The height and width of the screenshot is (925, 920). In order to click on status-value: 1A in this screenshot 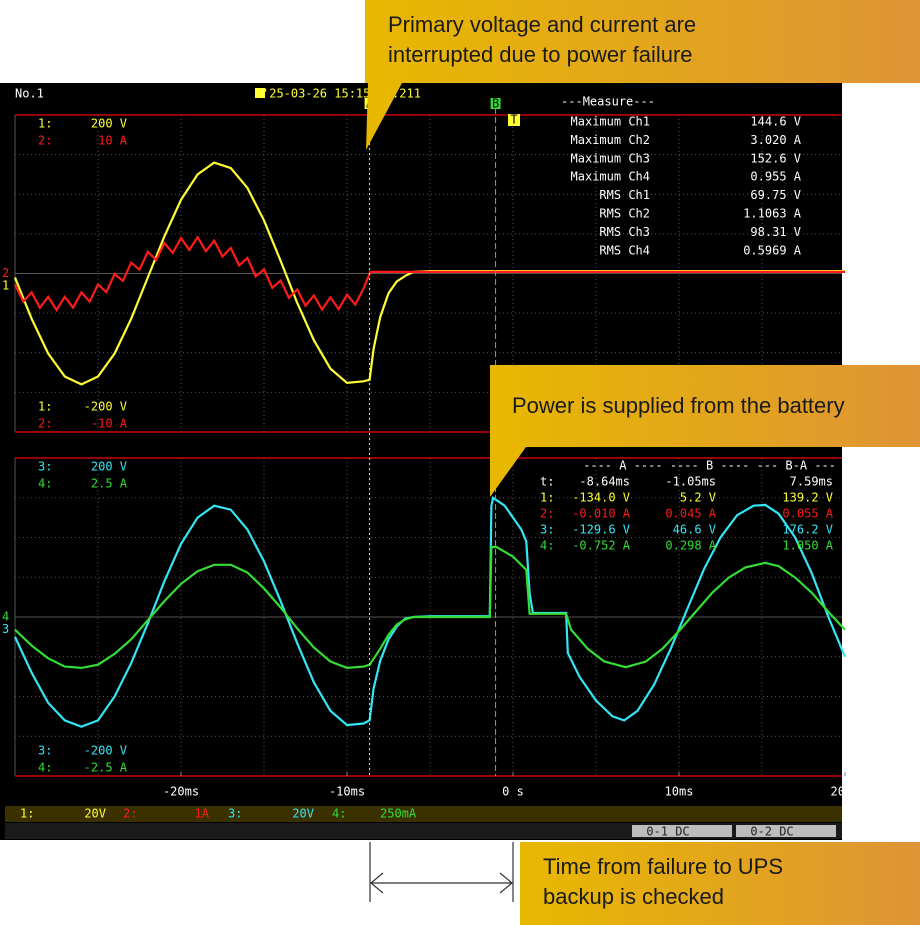, I will do `click(202, 814)`.